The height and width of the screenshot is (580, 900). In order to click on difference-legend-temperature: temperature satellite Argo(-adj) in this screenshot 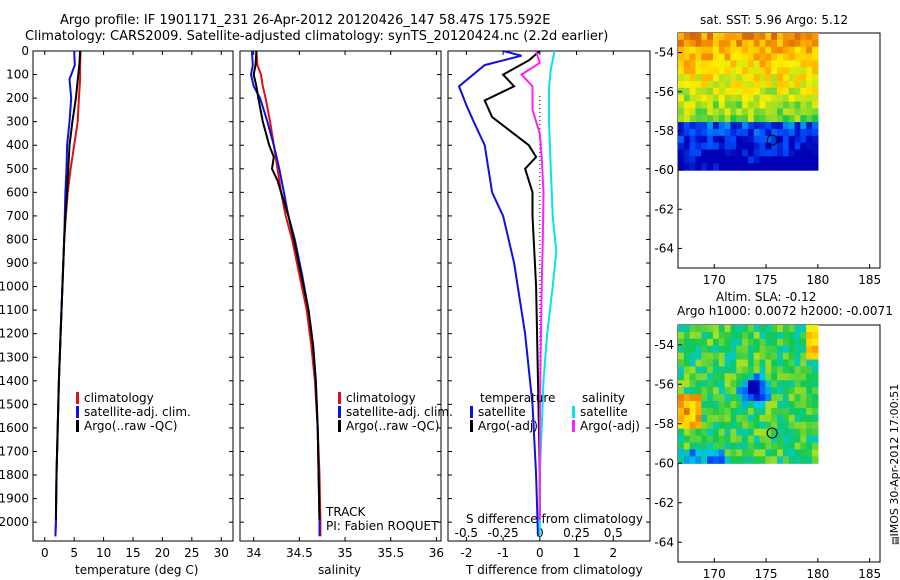, I will do `click(512, 412)`.